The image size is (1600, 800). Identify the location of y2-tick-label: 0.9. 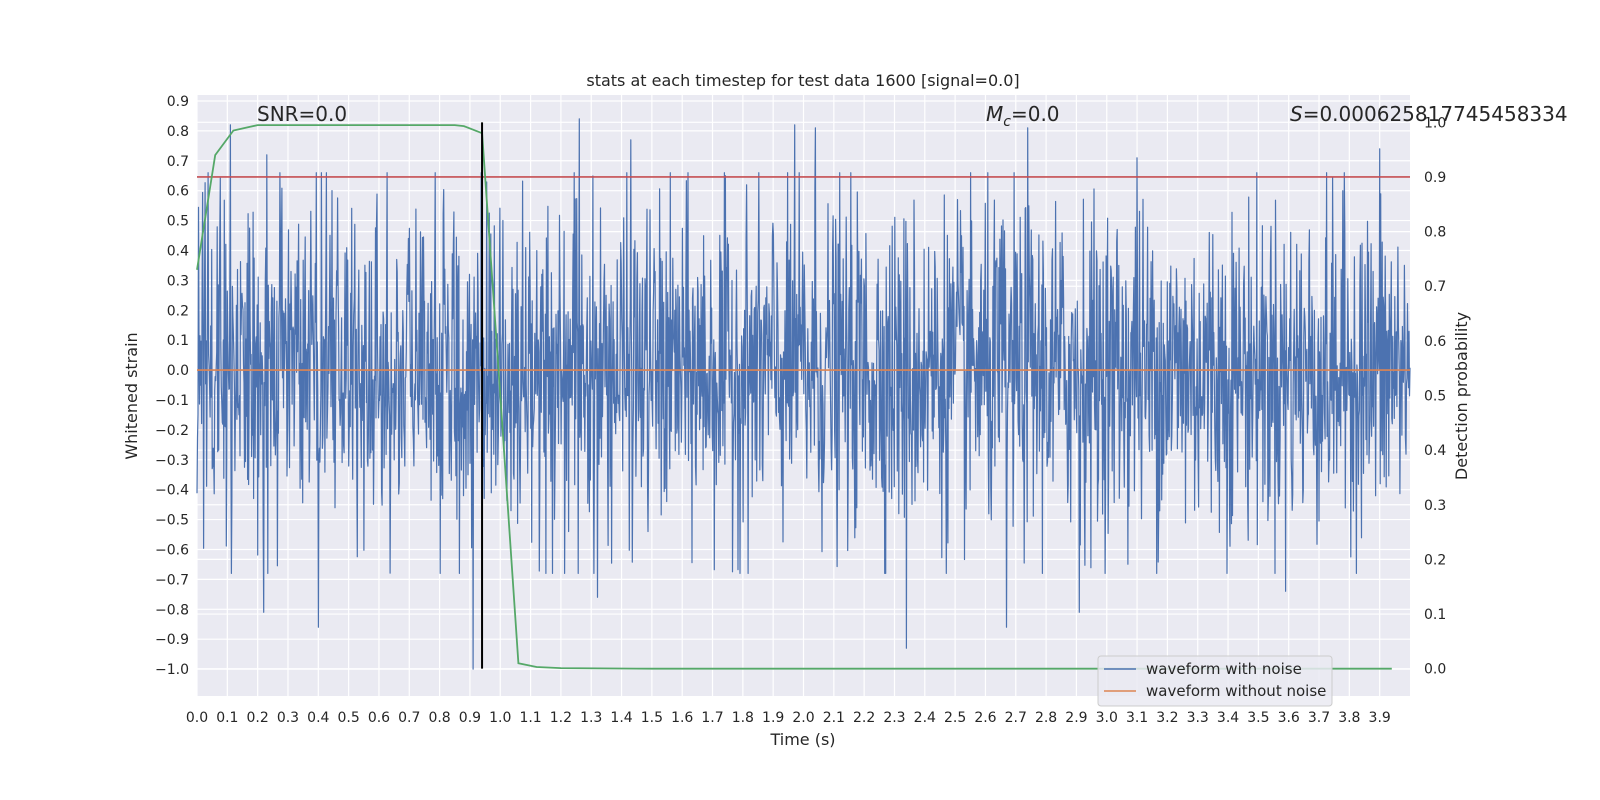
(1435, 178).